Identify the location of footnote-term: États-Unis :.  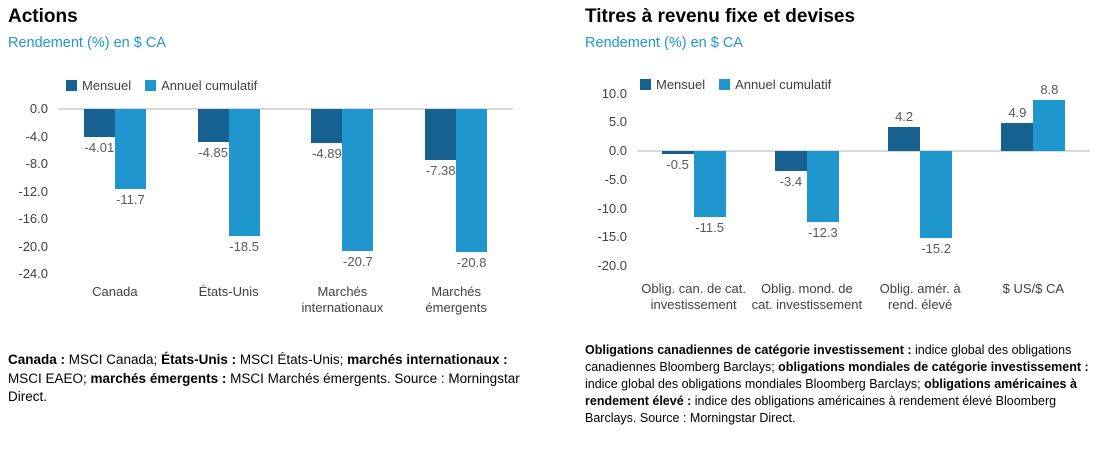
(200, 359).